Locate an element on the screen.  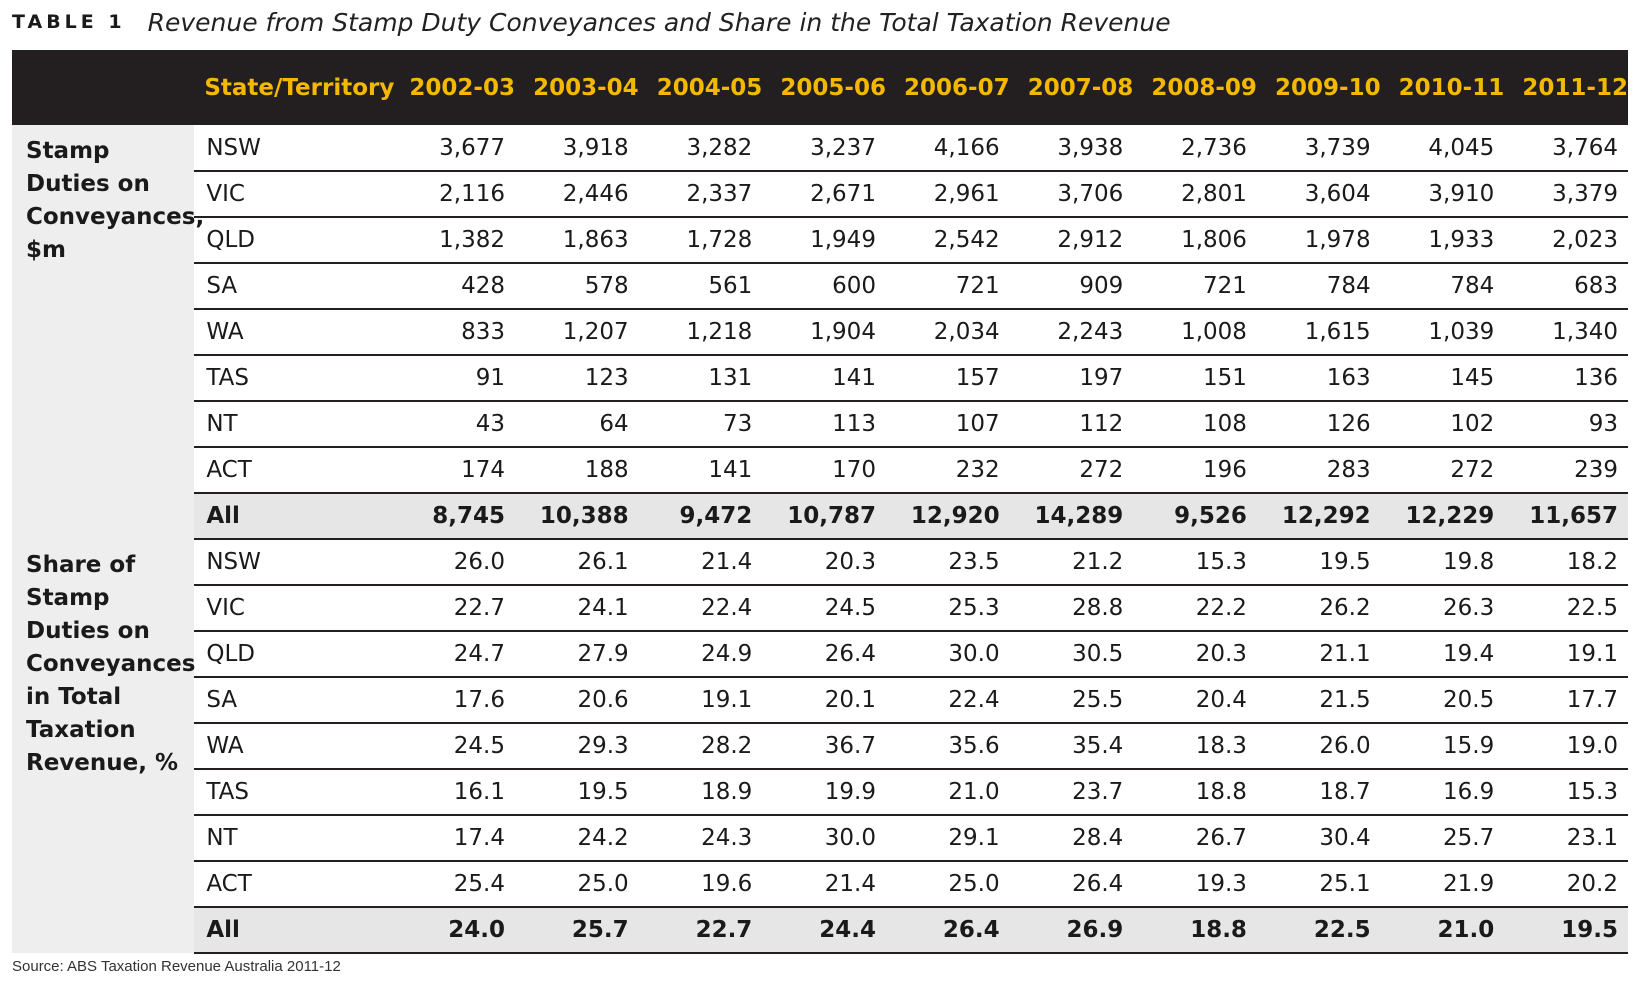
value-cell: 1,949 is located at coordinates (824, 240).